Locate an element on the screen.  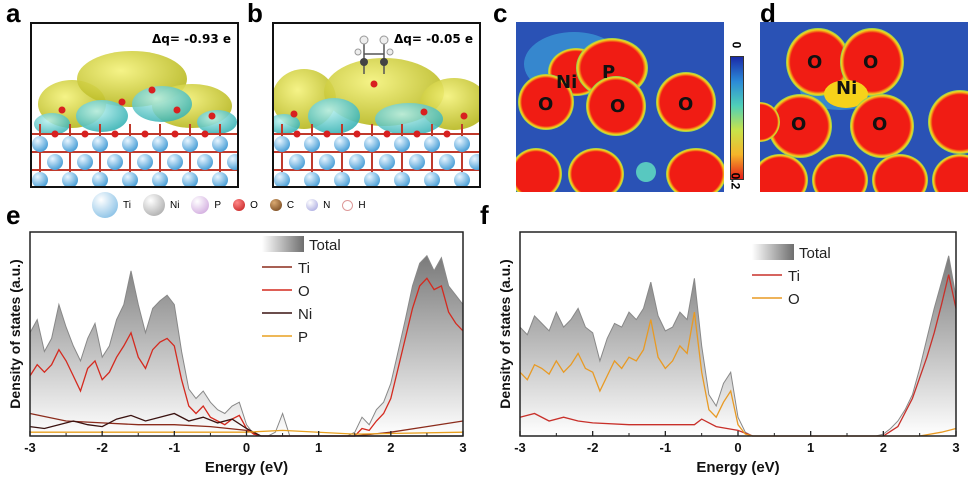
legend-atom-c: C is located at coordinates (282, 205).